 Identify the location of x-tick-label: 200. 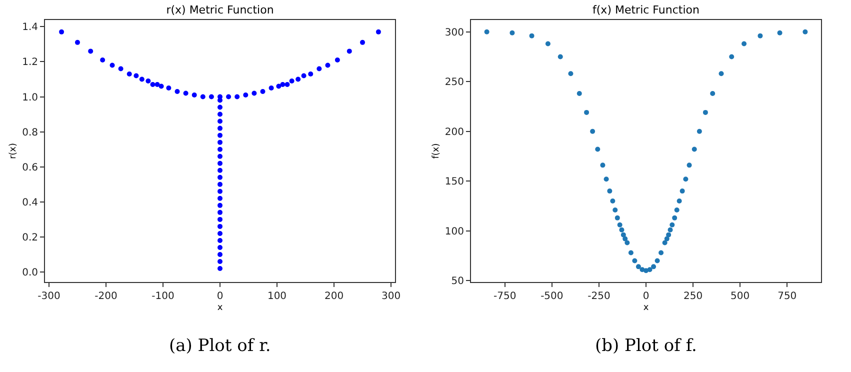
(334, 296).